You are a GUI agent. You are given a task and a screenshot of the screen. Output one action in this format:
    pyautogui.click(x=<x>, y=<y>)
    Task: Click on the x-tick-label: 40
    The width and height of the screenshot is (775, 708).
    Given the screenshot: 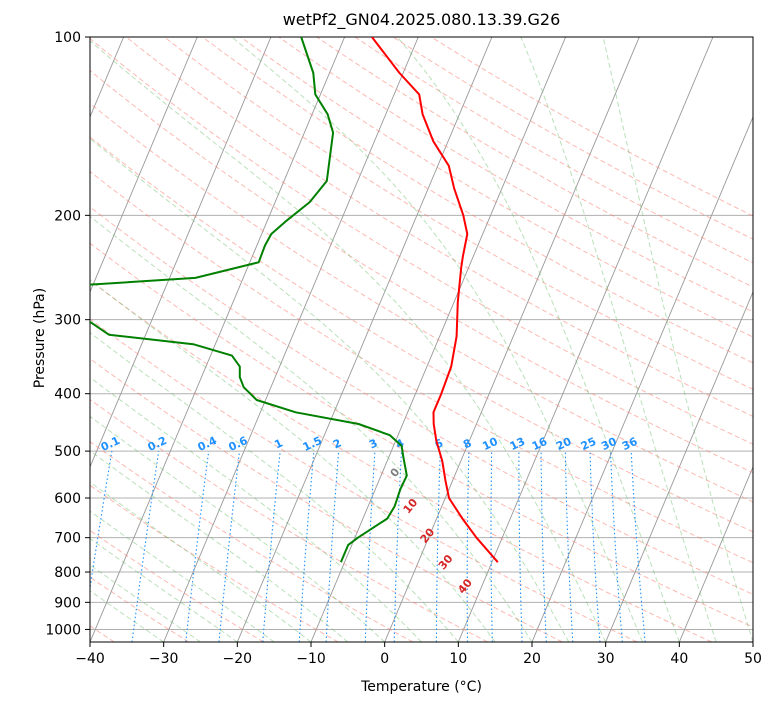 What is the action you would take?
    pyautogui.click(x=679, y=659)
    